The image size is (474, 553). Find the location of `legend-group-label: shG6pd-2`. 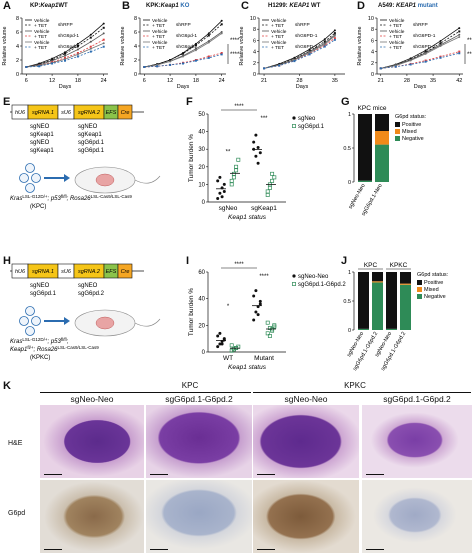

legend-group-label: shG6pd-2 is located at coordinates (186, 47).